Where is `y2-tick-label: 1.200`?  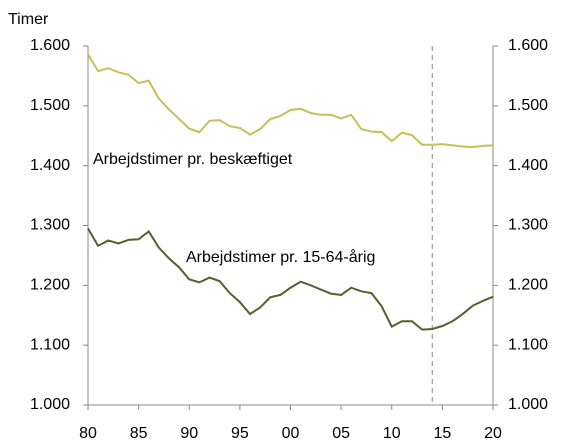 y2-tick-label: 1.200 is located at coordinates (528, 285).